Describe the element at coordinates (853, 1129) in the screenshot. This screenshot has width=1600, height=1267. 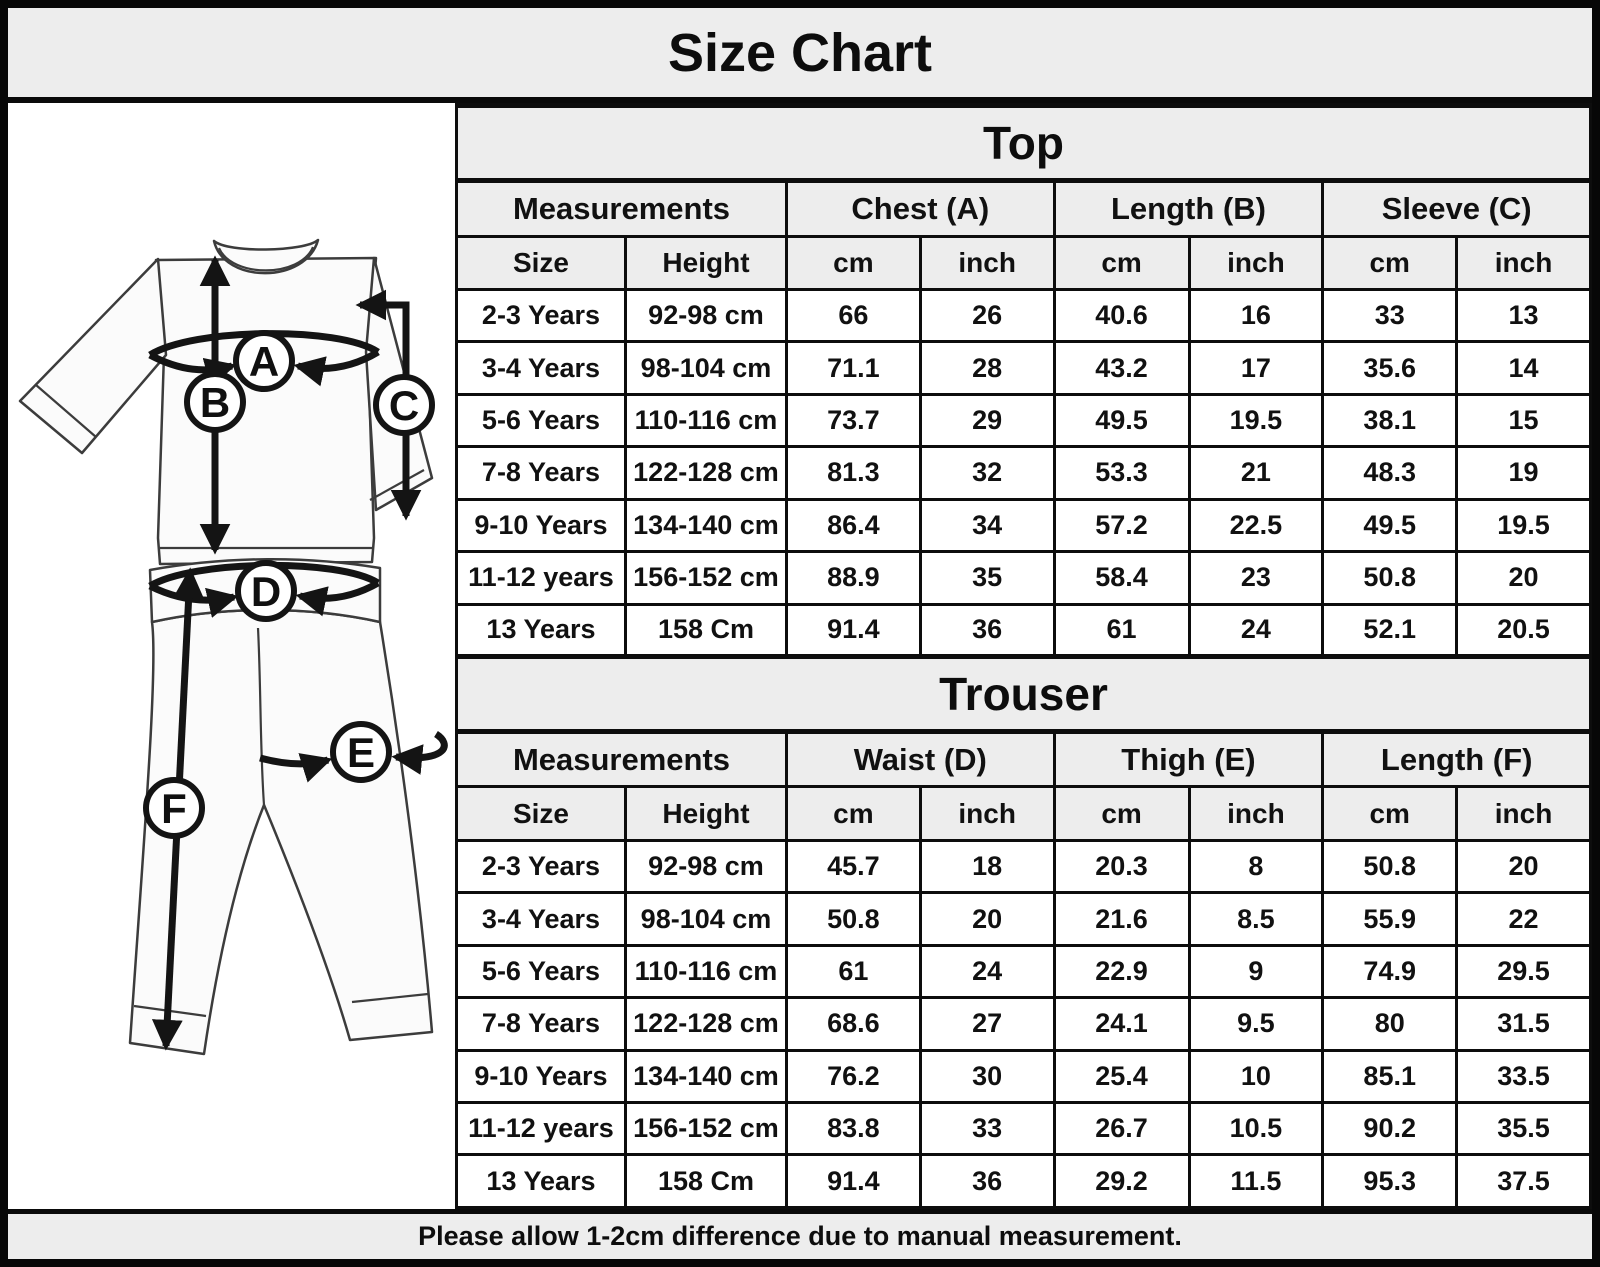
I see `table-cell: 83.8` at that location.